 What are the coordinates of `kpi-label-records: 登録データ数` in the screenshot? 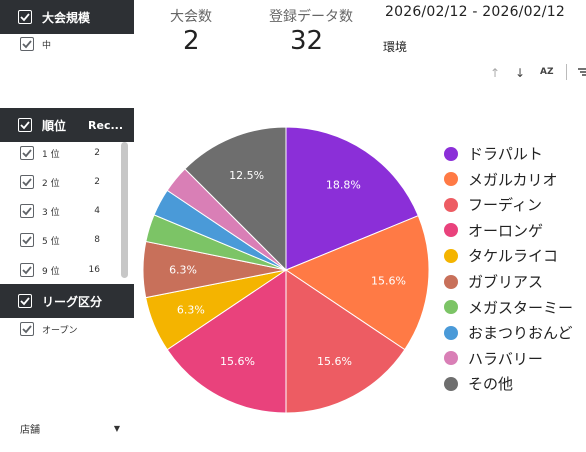 It's located at (311, 17).